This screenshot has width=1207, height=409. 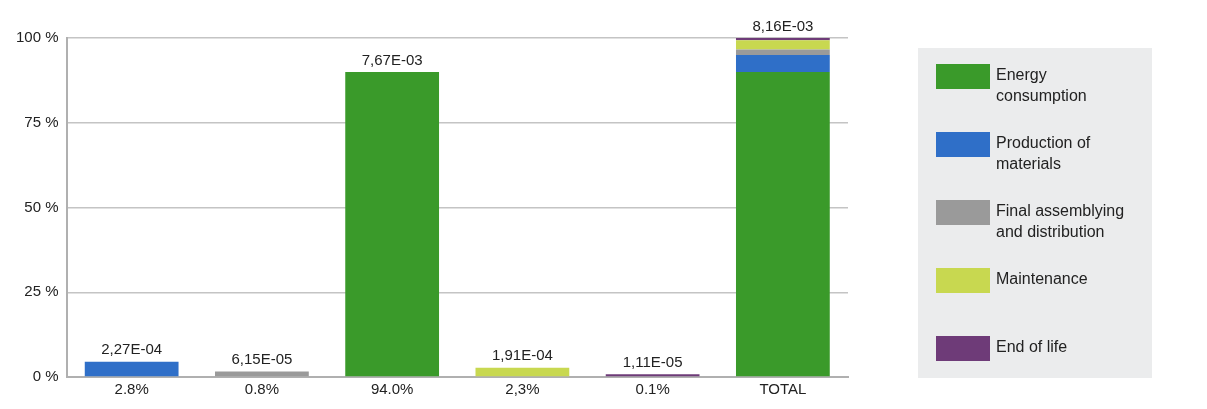 I want to click on x-tick-label: 0.8%, so click(x=261, y=389).